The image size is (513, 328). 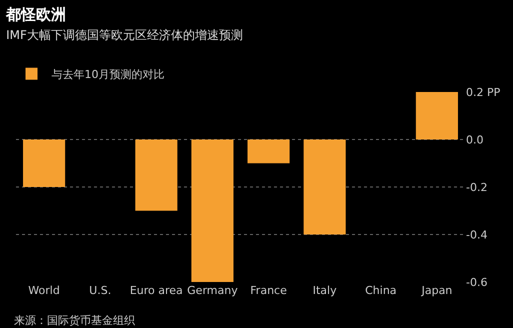 What do you see at coordinates (381, 290) in the screenshot?
I see `x-tick-label: China` at bounding box center [381, 290].